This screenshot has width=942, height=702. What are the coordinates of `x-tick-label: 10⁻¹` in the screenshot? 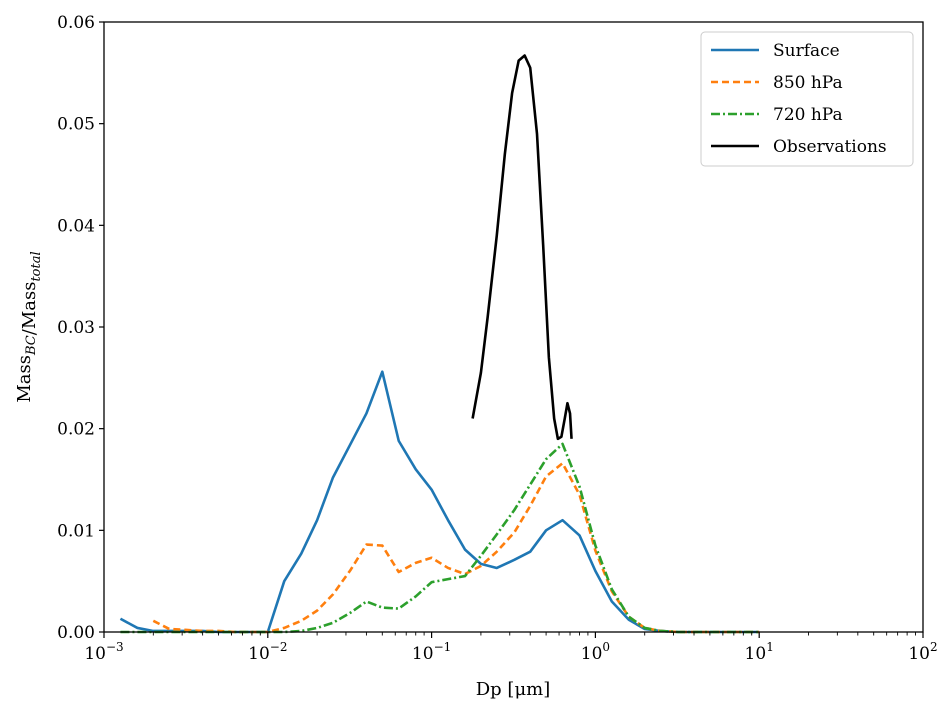 It's located at (431, 652).